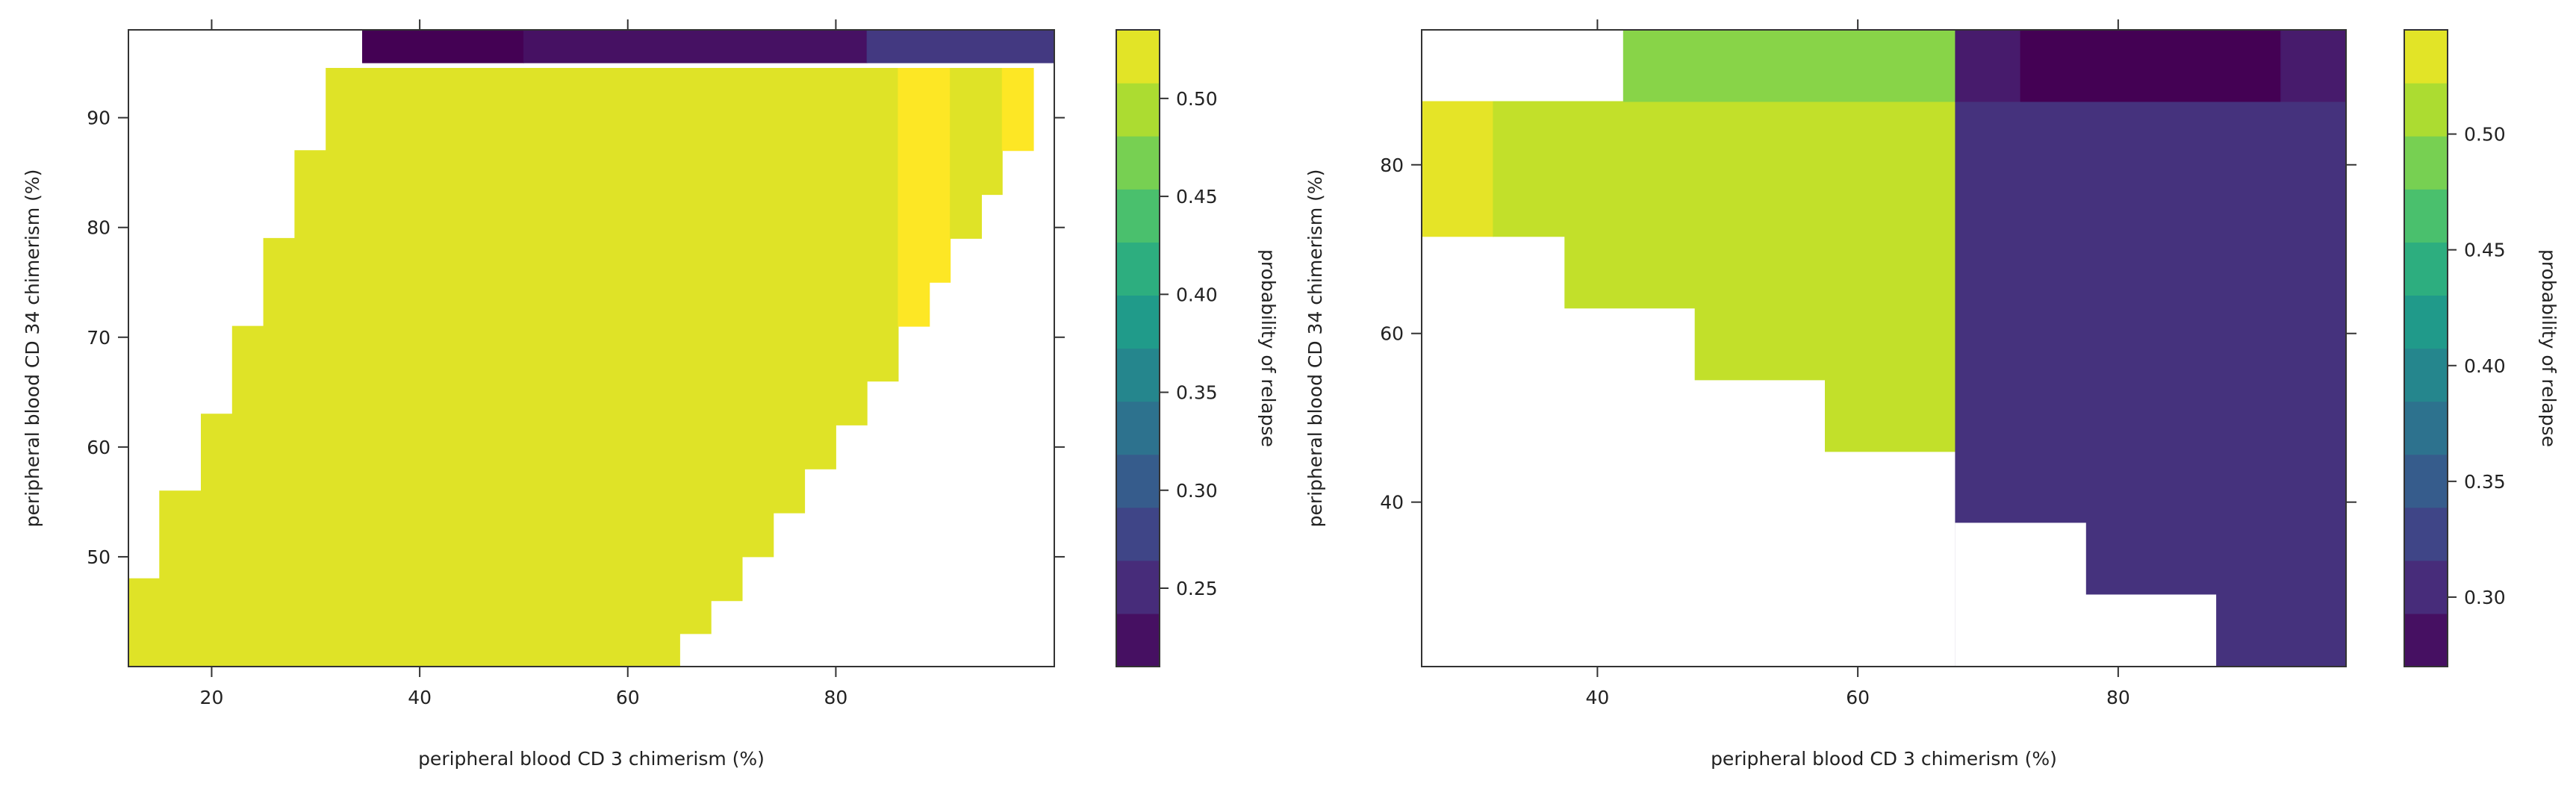  What do you see at coordinates (99, 118) in the screenshot?
I see `y-tick-label: 90` at bounding box center [99, 118].